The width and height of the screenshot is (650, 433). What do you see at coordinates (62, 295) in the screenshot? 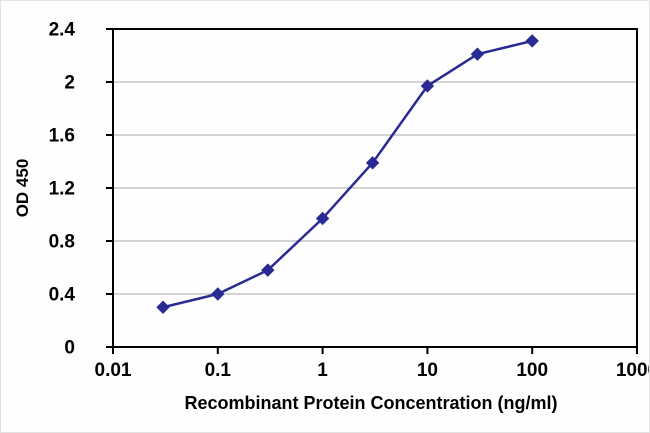
I see `y-tick-label: 0.4` at bounding box center [62, 295].